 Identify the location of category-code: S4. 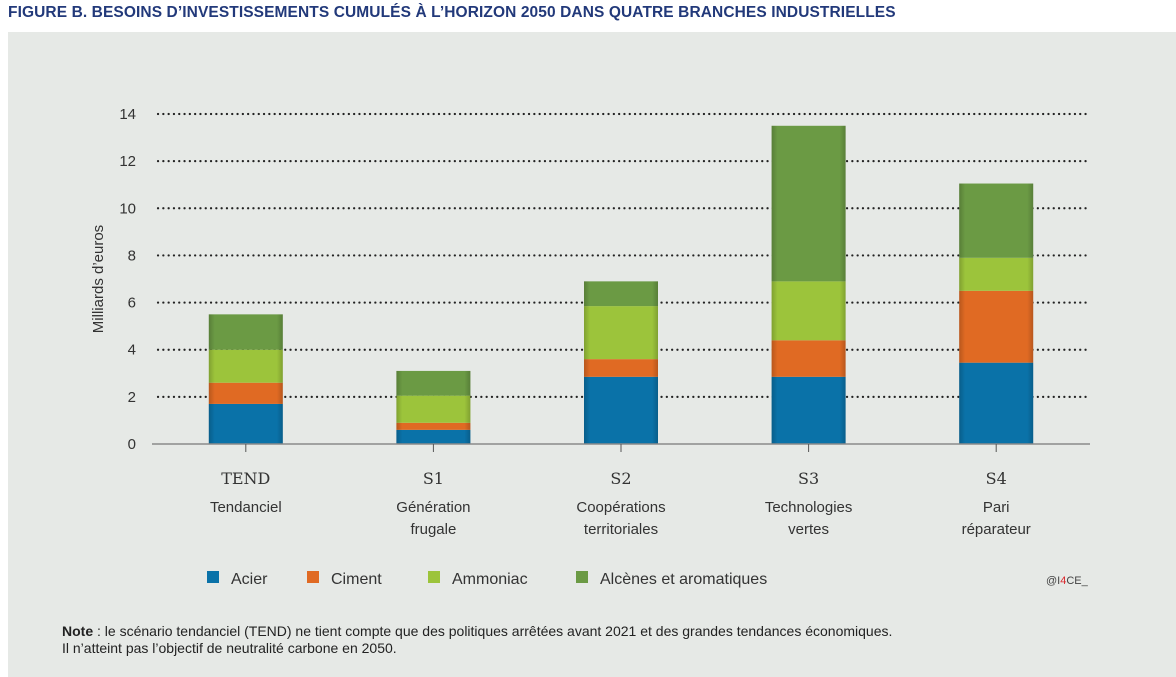
(996, 478).